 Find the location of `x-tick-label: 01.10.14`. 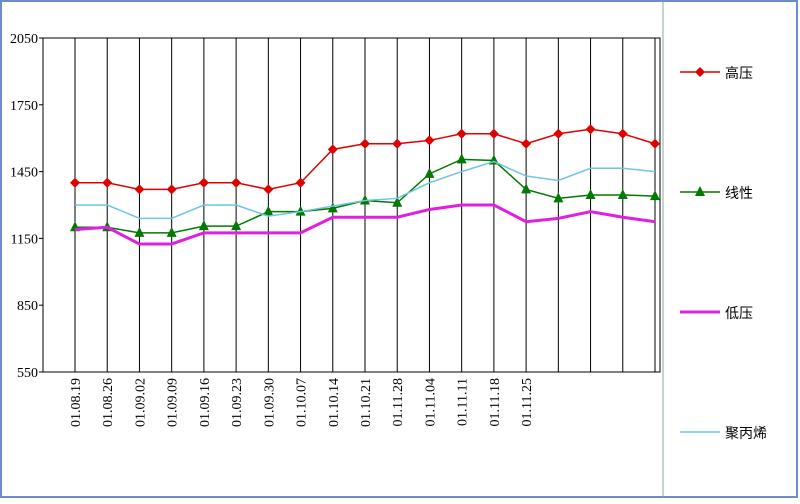

x-tick-label: 01.10.14 is located at coordinates (334, 402).